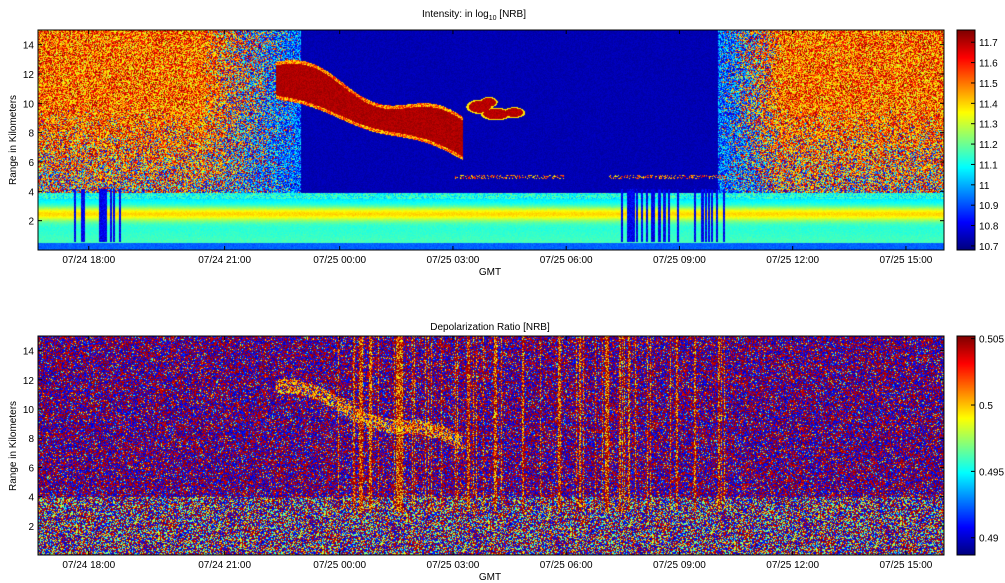  Describe the element at coordinates (453, 260) in the screenshot. I see `intensity-x-tick-label: 07/25 03:00` at that location.